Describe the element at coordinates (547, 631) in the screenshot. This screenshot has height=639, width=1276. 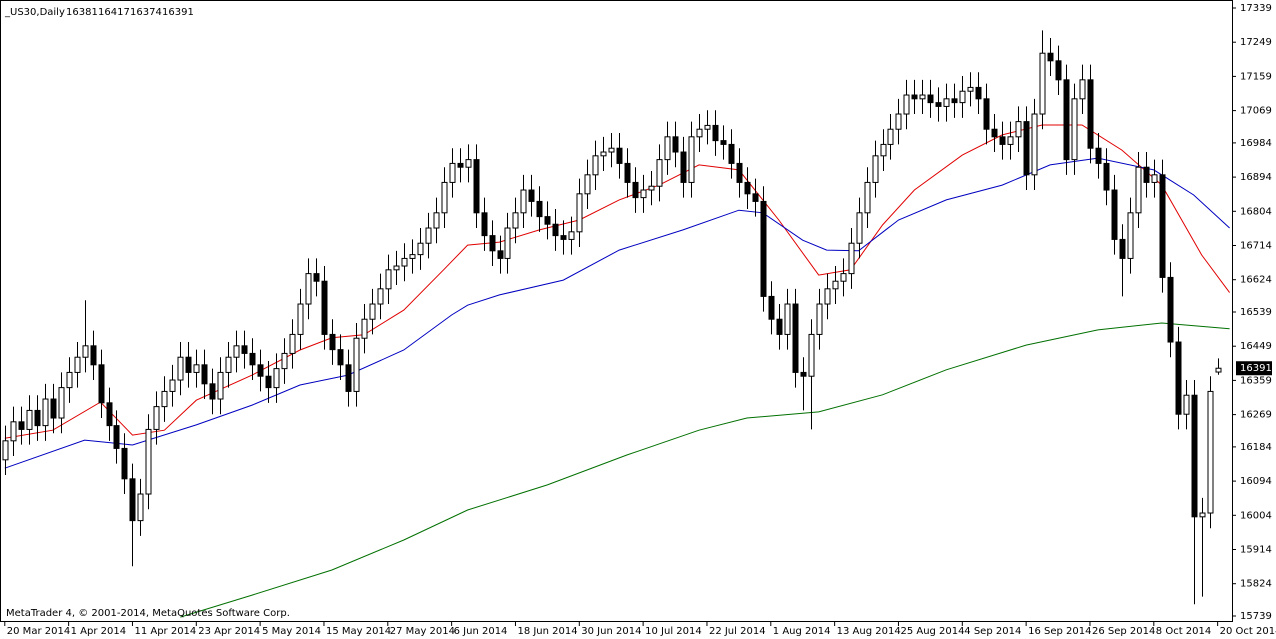
I see `x-tick-label: 18 Jun 2014` at that location.